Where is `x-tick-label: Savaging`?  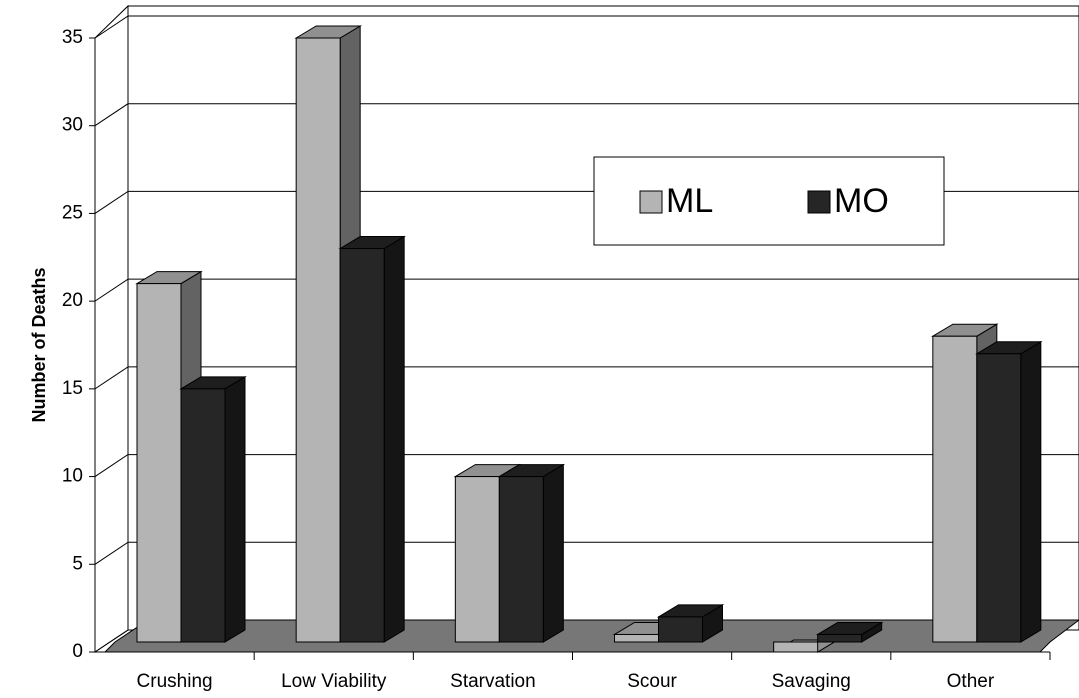
x-tick-label: Savaging is located at coordinates (811, 681).